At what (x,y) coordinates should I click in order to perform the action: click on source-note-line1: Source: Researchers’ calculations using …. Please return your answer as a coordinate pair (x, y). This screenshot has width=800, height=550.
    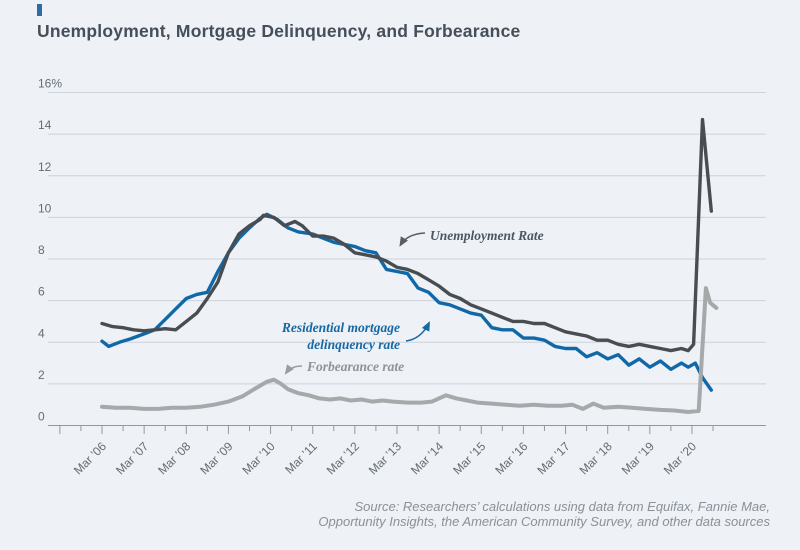
    Looking at the image, I should click on (562, 506).